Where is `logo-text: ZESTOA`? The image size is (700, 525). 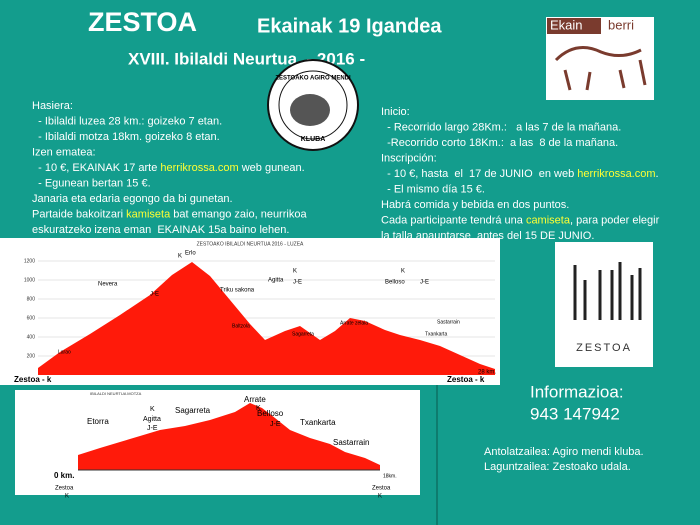
logo-text: ZESTOA is located at coordinates (604, 348).